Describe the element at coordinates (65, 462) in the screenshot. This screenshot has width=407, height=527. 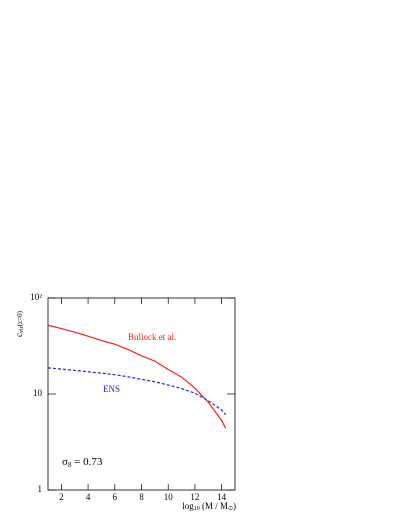
I see `annotation-main: σ` at that location.